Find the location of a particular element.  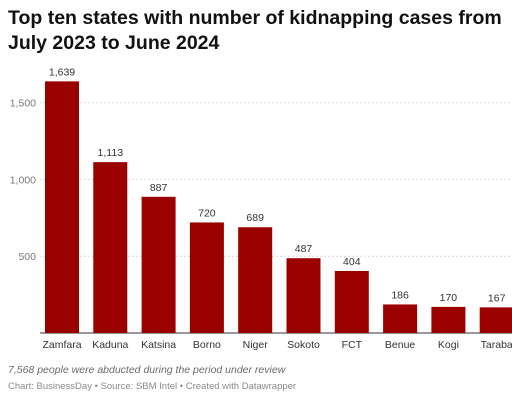

value-label: 167 is located at coordinates (497, 298).